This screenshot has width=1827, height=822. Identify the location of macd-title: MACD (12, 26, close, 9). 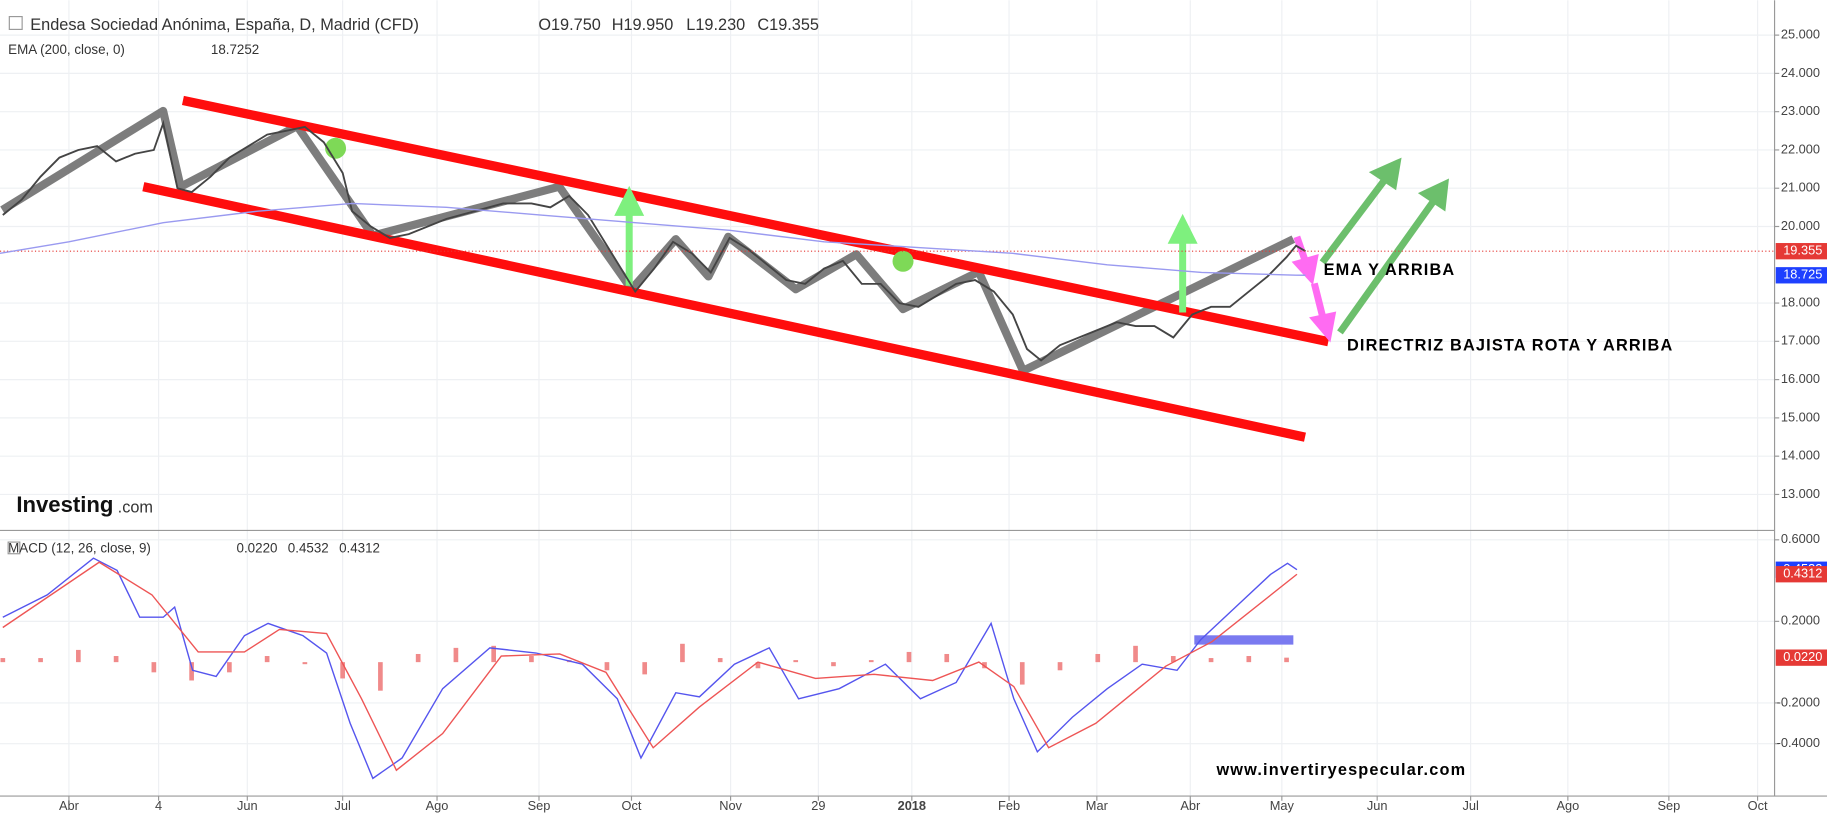
(79, 548).